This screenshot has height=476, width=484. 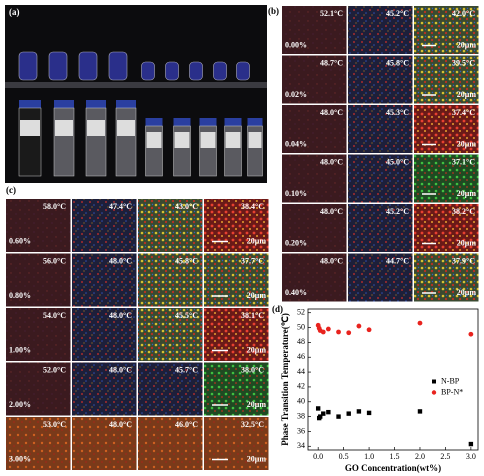 What do you see at coordinates (296, 242) in the screenshot?
I see `concentration: 0.20%` at bounding box center [296, 242].